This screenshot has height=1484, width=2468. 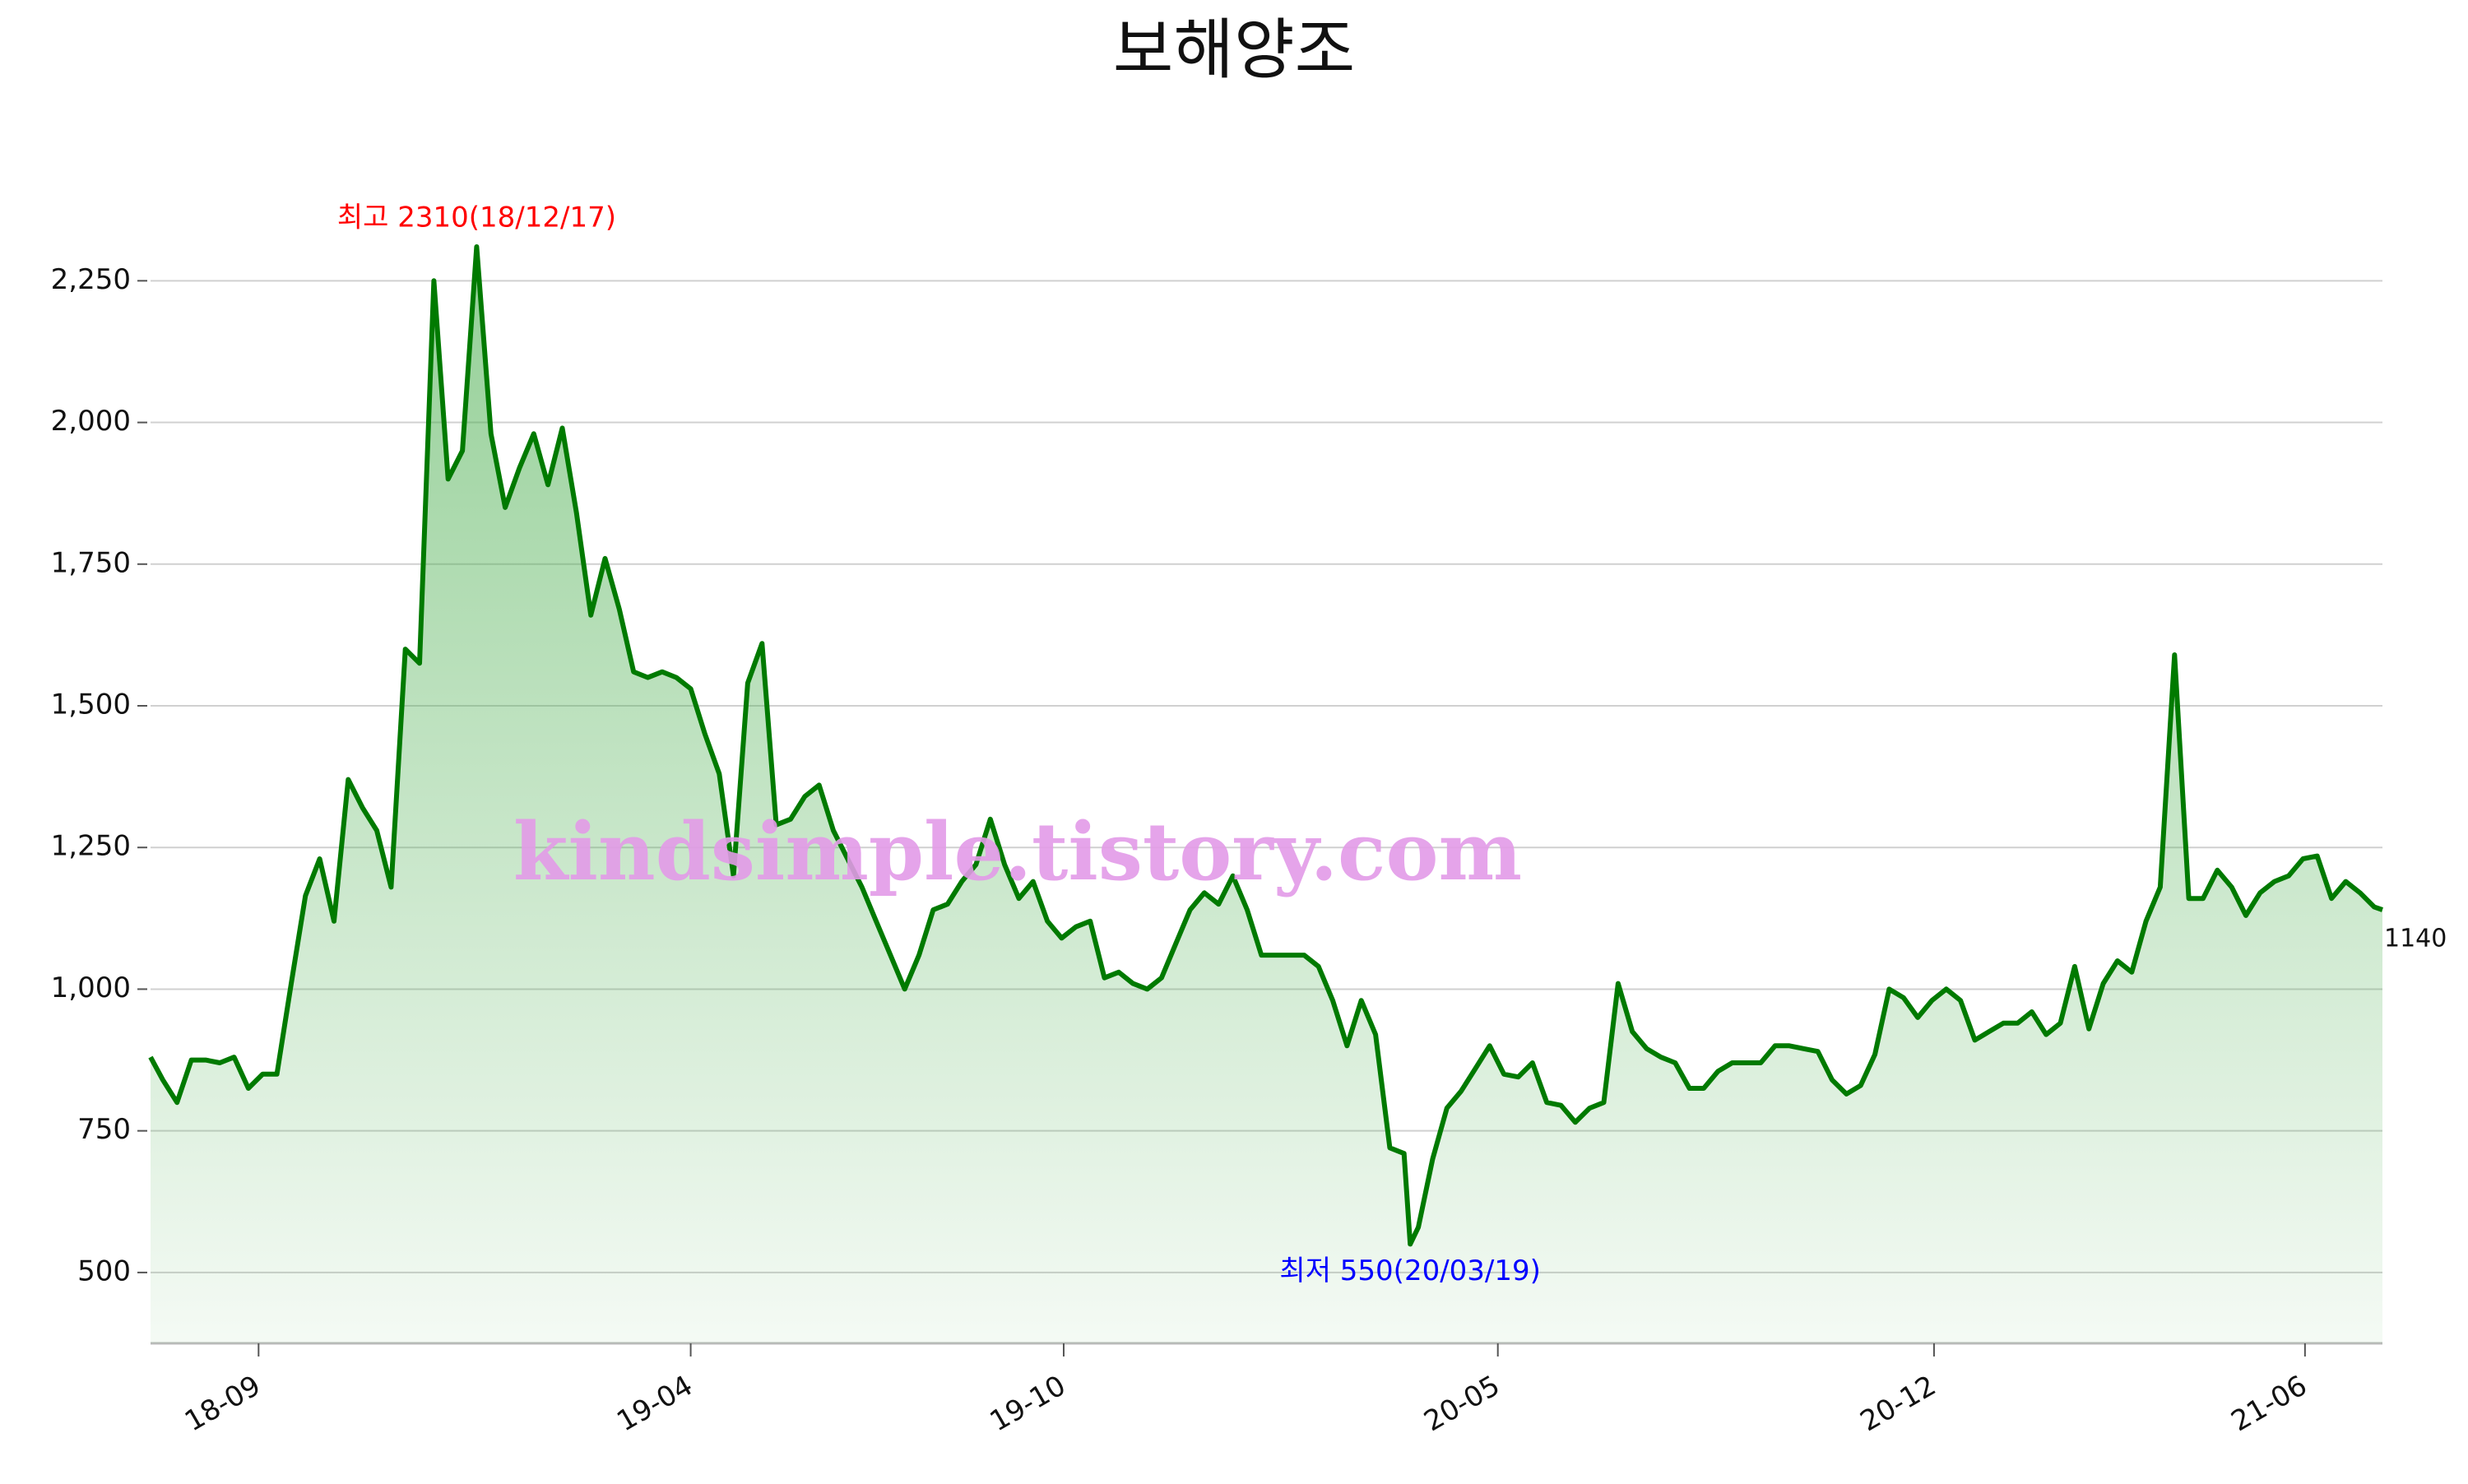 I want to click on x-tick-label: 19-04, so click(x=654, y=1403).